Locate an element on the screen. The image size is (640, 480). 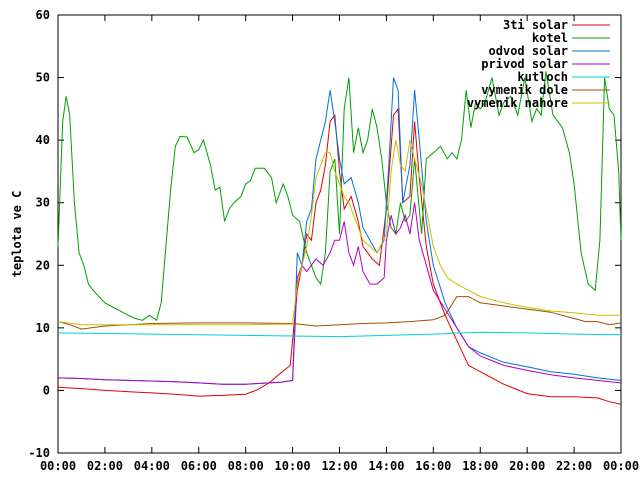
y-tick-label: 30 is located at coordinates (43, 203).